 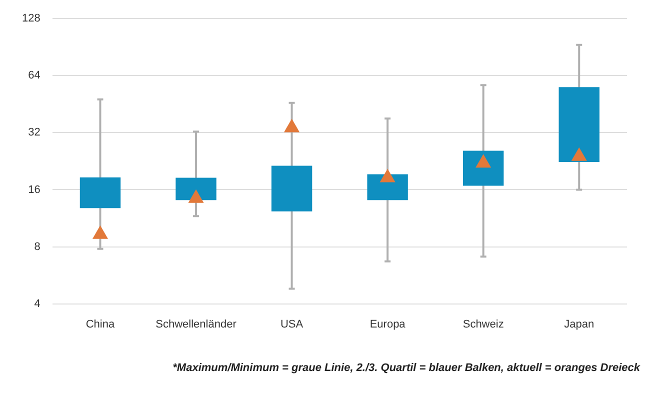 I want to click on y-tick-label: 128, so click(x=31, y=18).